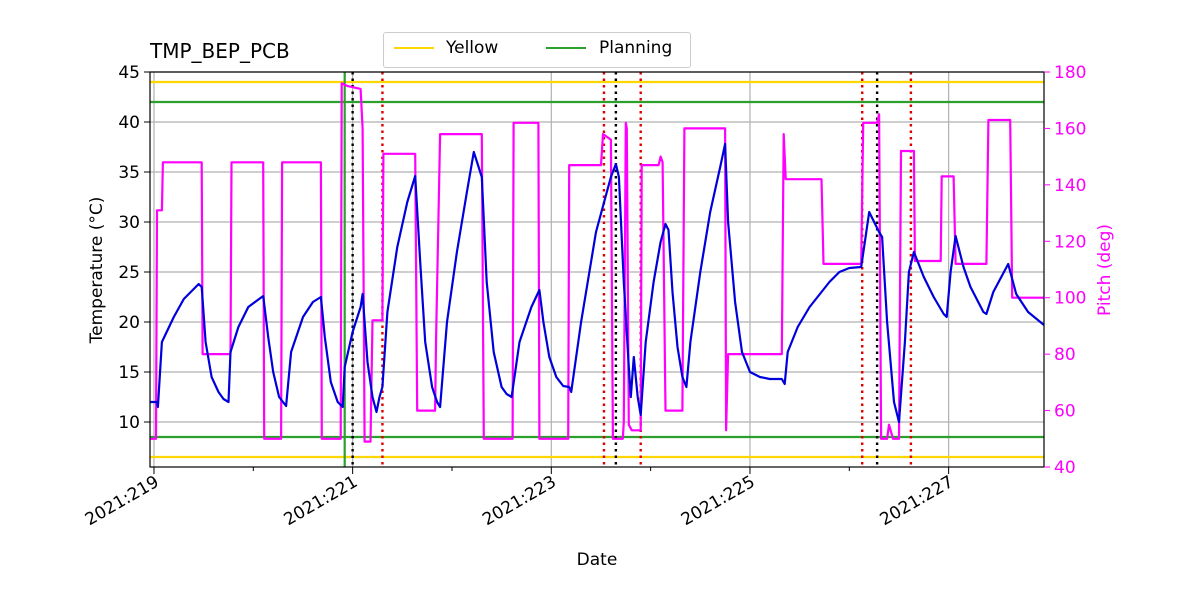 The width and height of the screenshot is (1200, 600). I want to click on y-left-tick-label: 20, so click(129, 323).